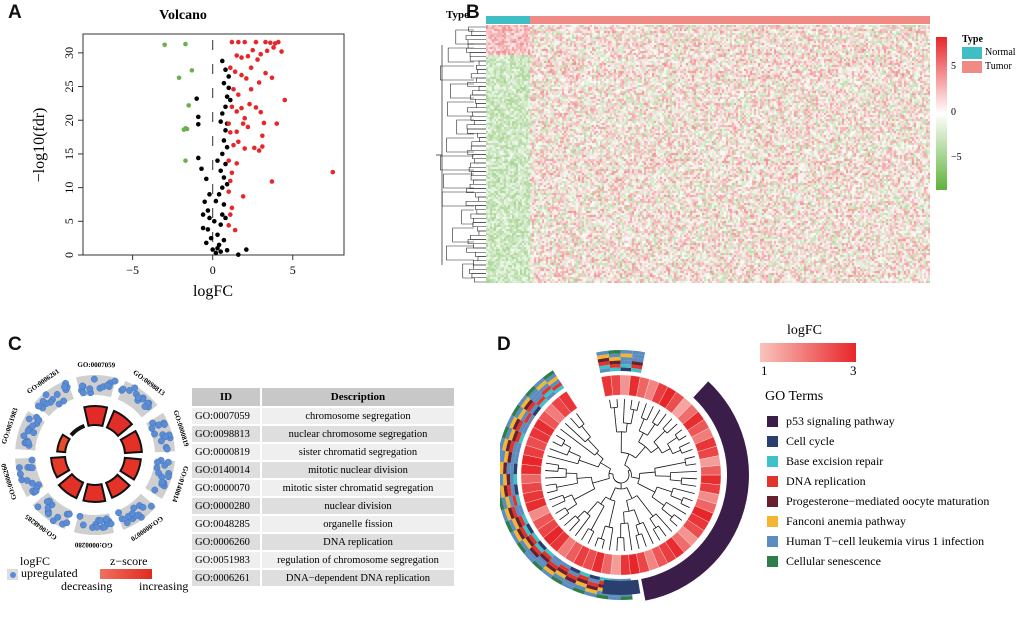 Image resolution: width=1020 pixels, height=622 pixels. Describe the element at coordinates (621, 587) in the screenshot. I see `term-arc-cell-cycle` at that location.